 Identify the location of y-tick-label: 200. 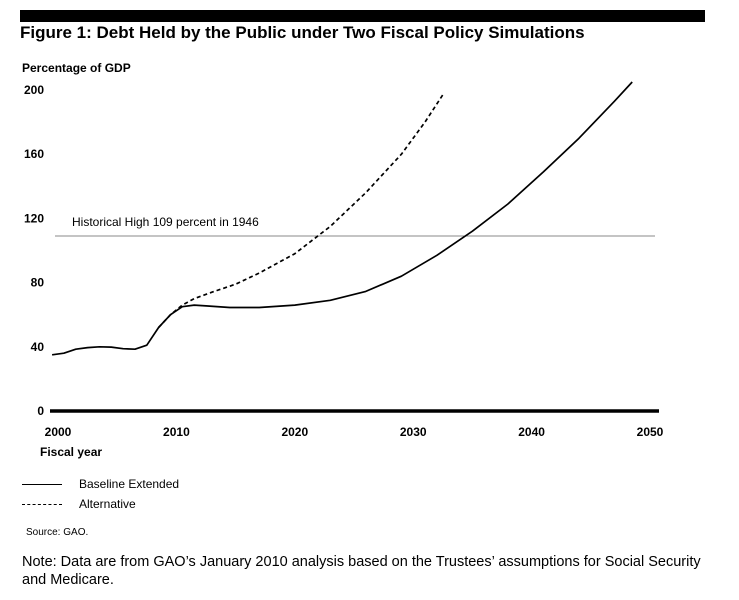
(34, 90).